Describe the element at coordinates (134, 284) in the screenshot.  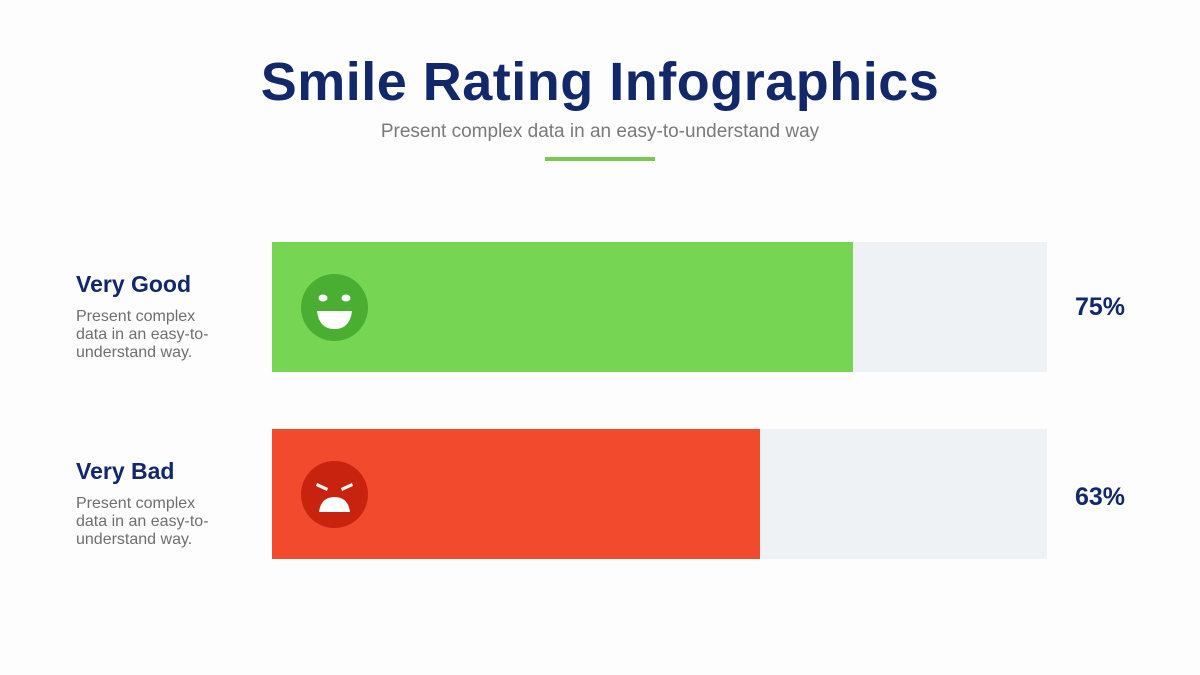
I see `rating-name: Very Good` at that location.